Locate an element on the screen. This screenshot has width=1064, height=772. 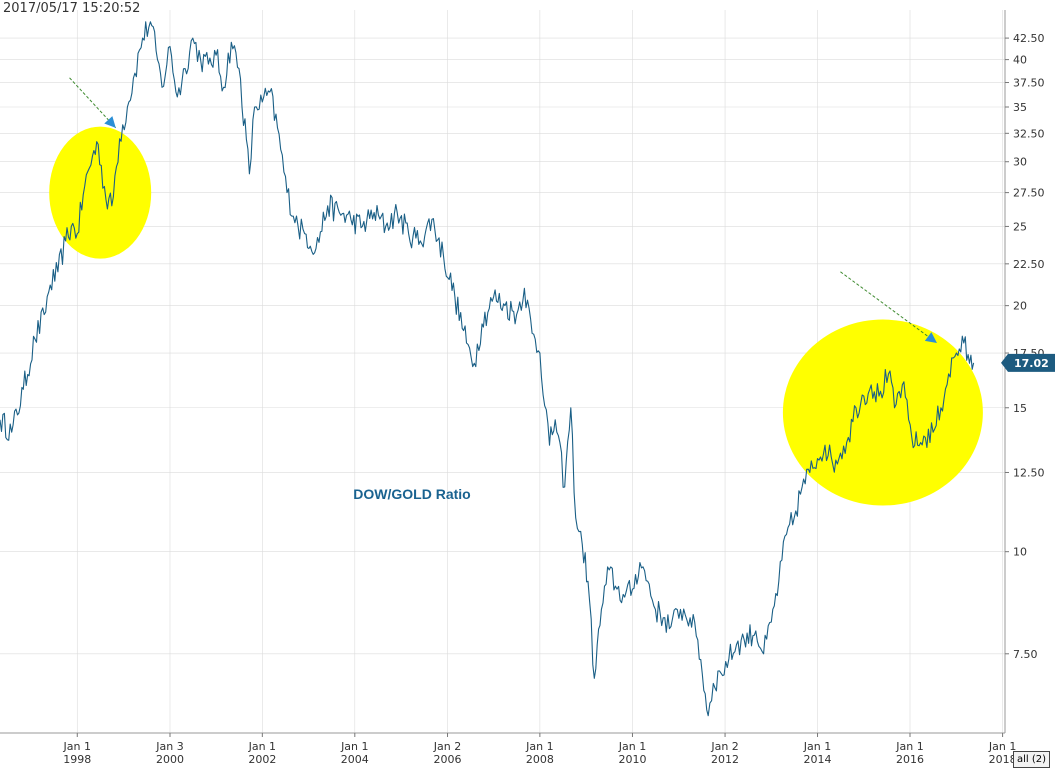
y-tick-label: 30 is located at coordinates (1020, 162).